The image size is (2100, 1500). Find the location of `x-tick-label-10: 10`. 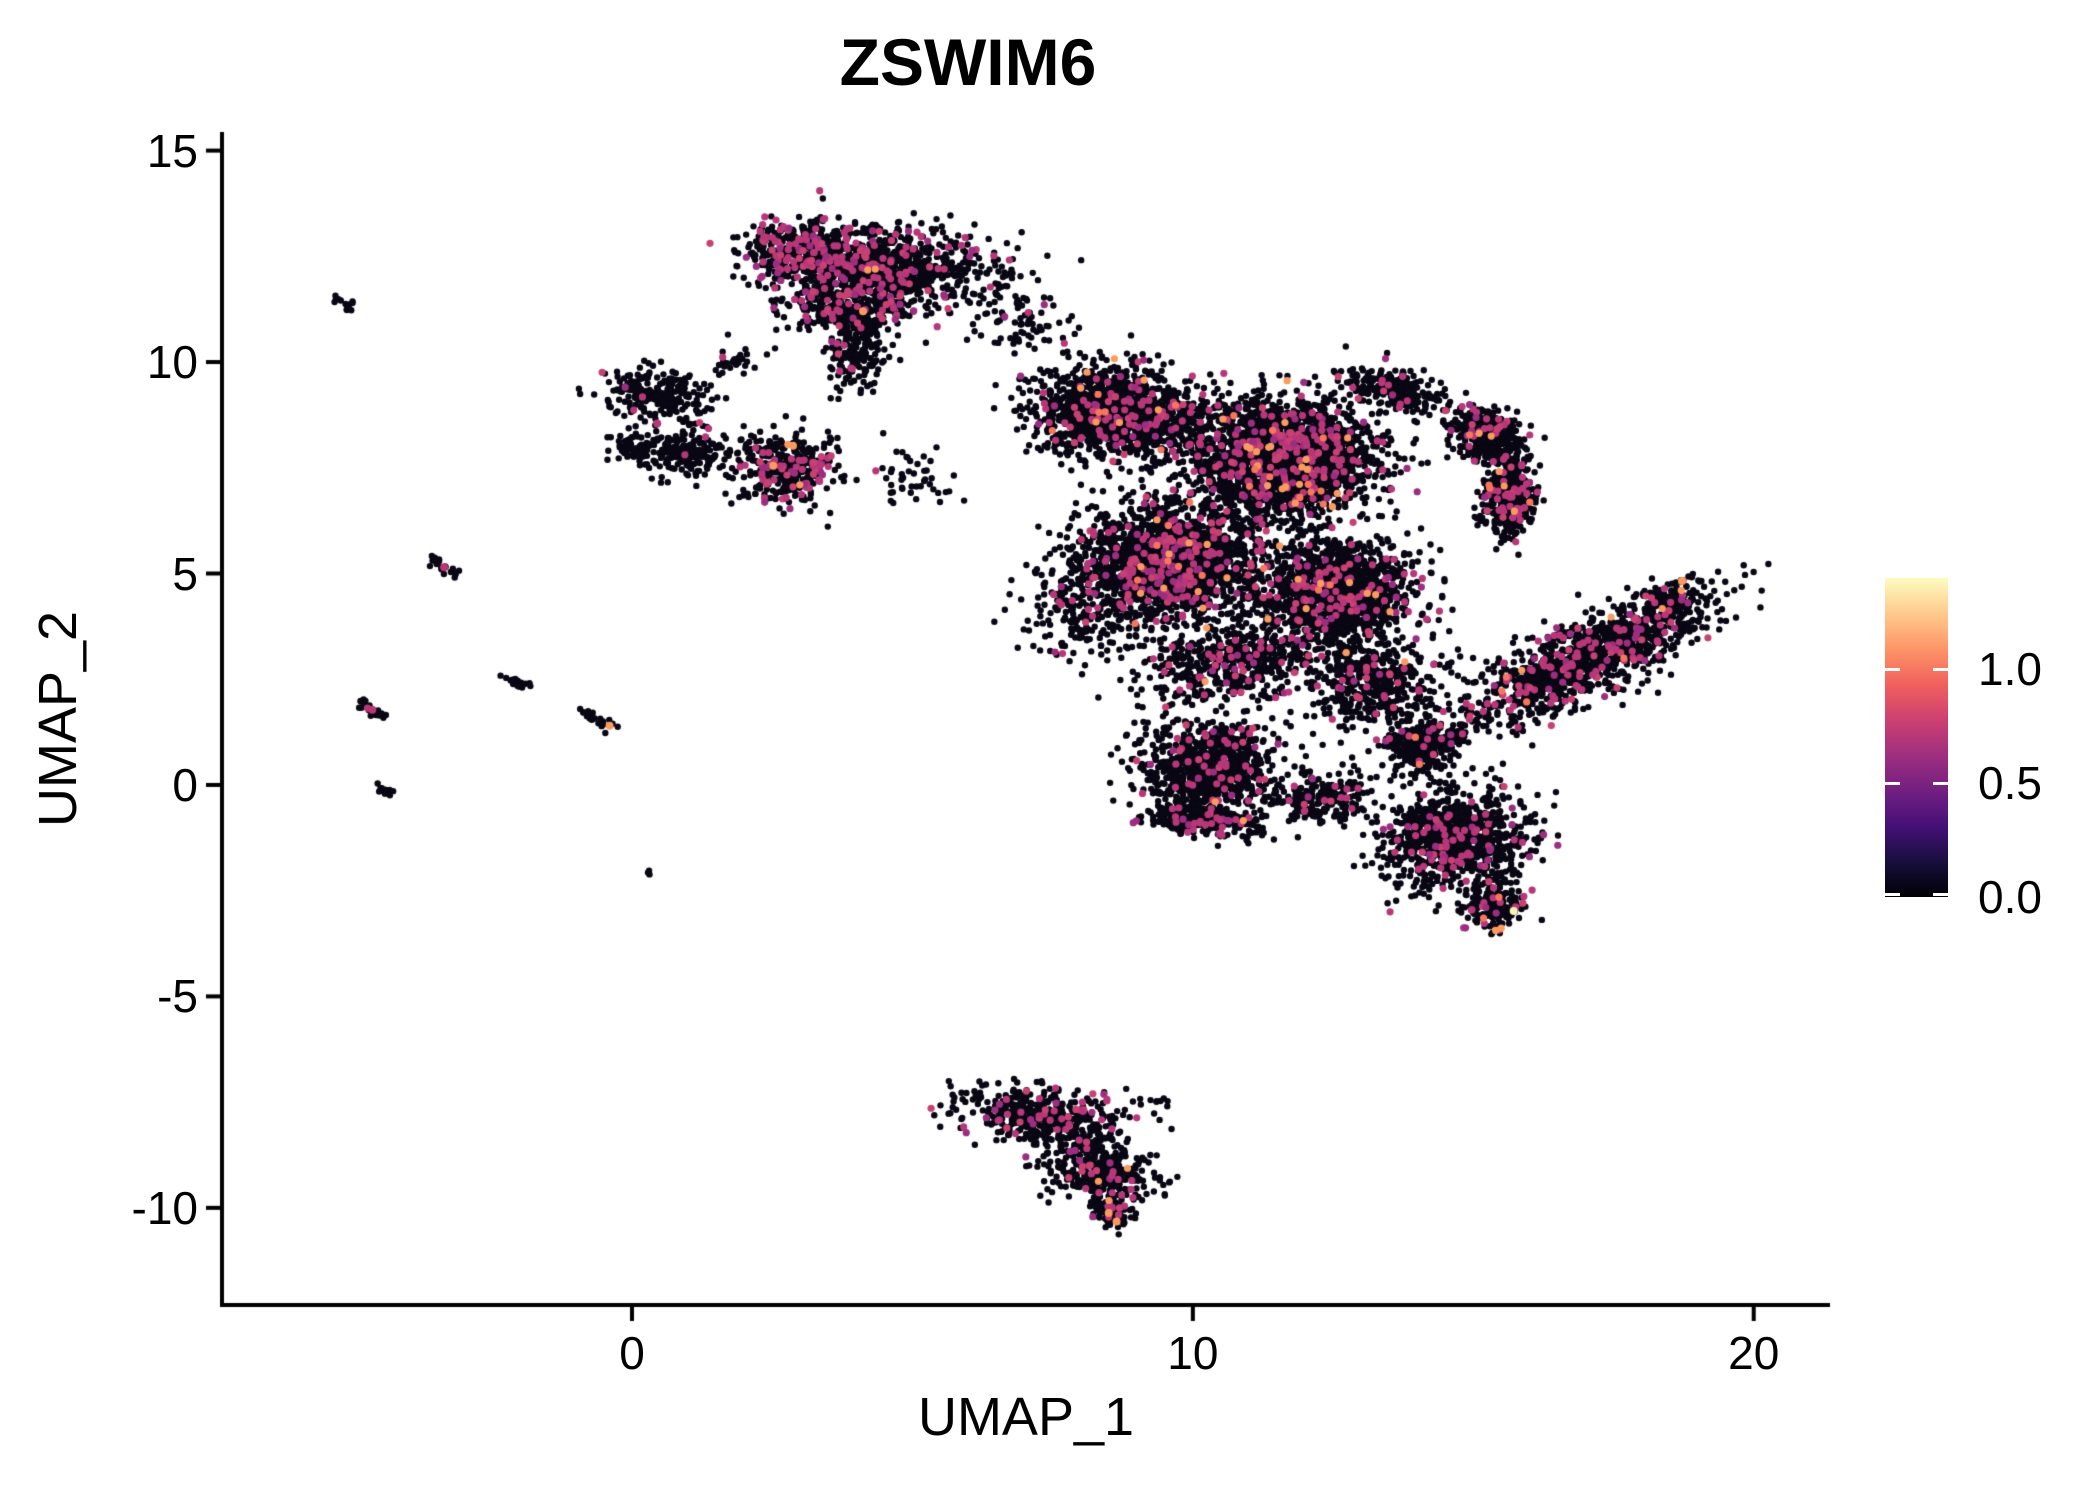

x-tick-label-10: 10 is located at coordinates (1193, 1353).